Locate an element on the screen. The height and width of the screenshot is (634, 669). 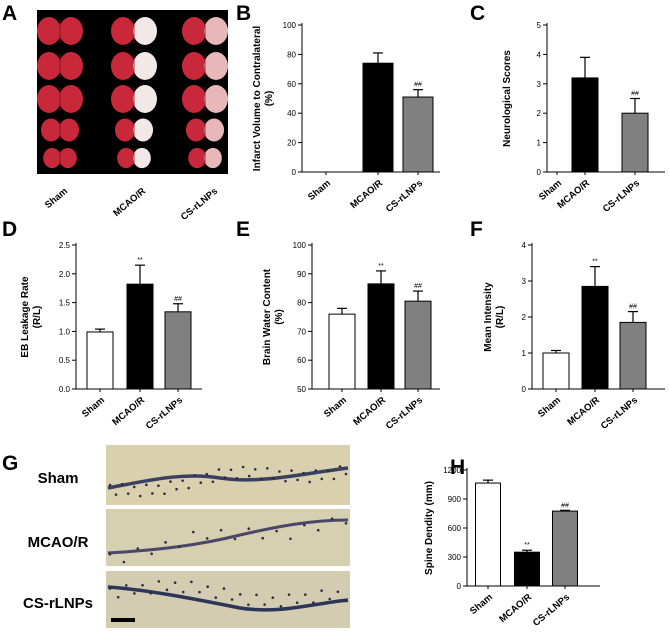
chart-h-ytick-label-4: 1200 is located at coordinates (452, 470).